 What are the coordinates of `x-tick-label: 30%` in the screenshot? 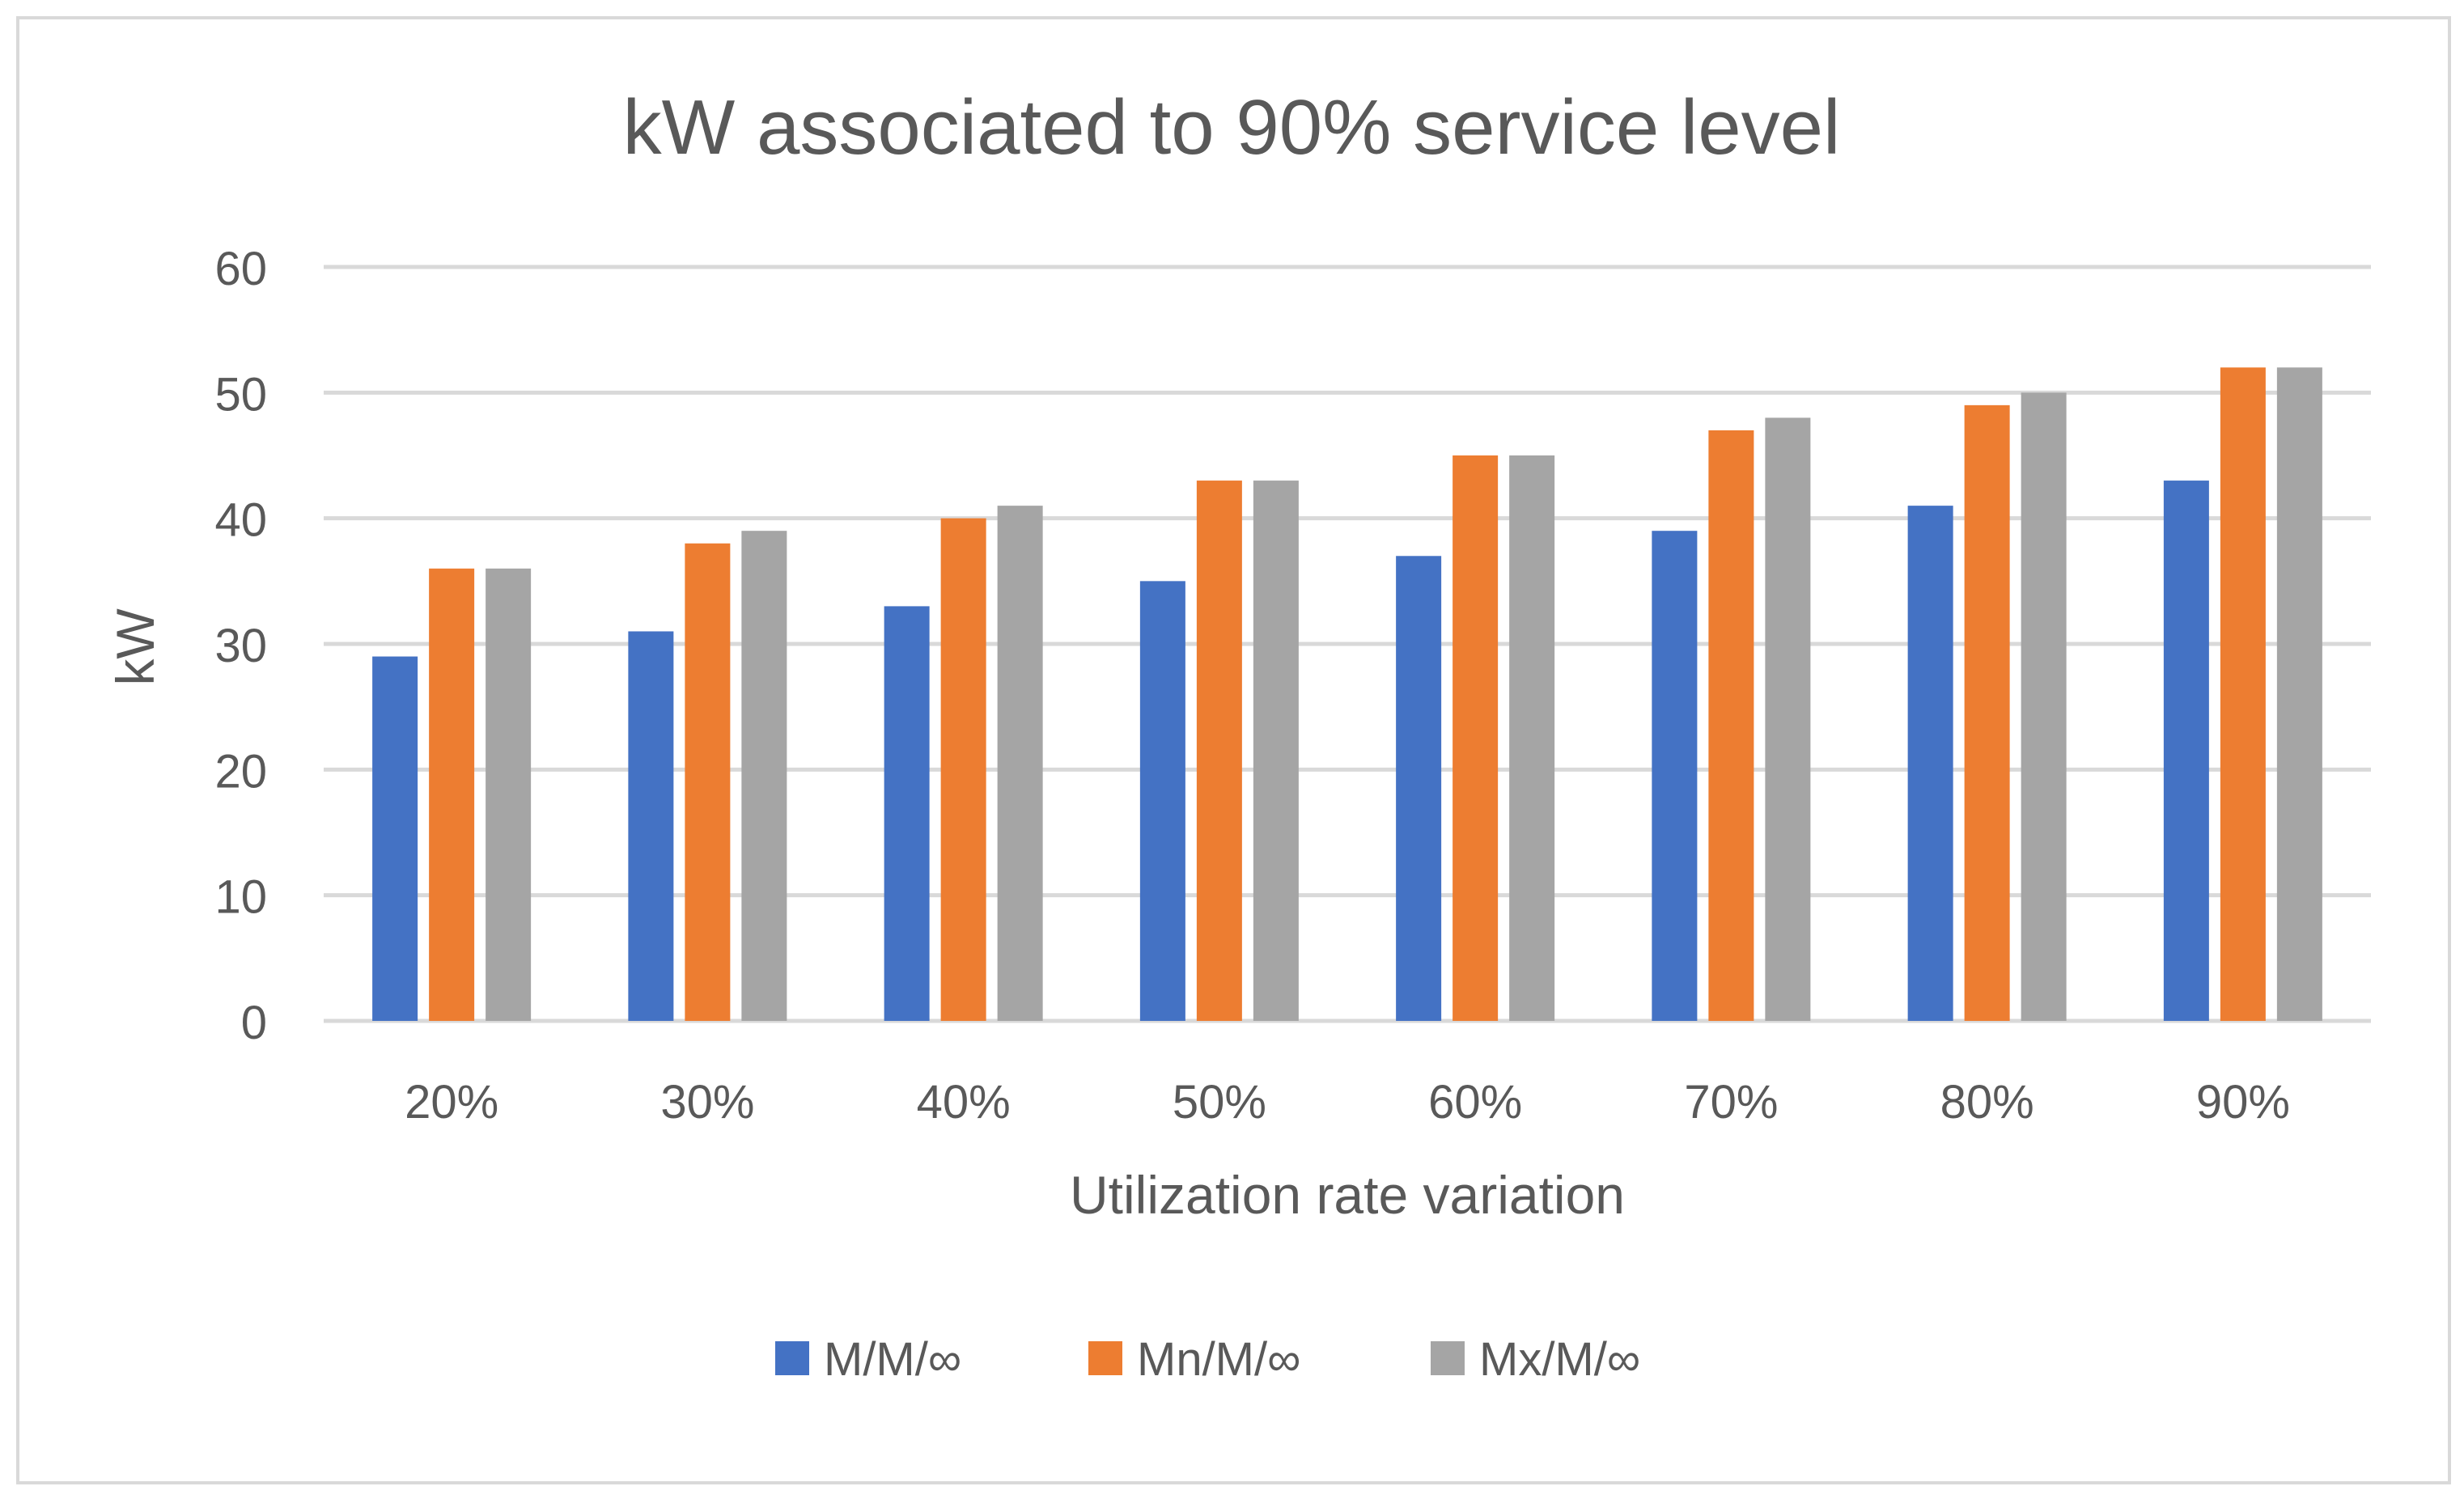 It's located at (707, 1102).